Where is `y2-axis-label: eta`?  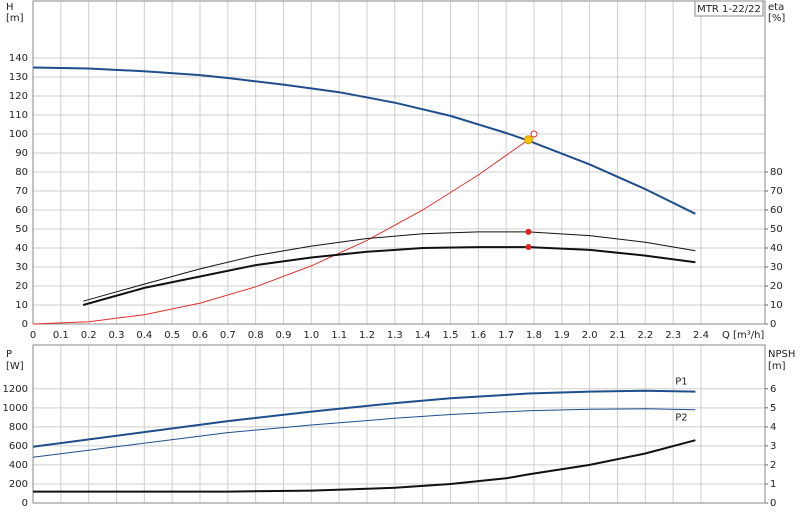
y2-axis-label: eta is located at coordinates (776, 7).